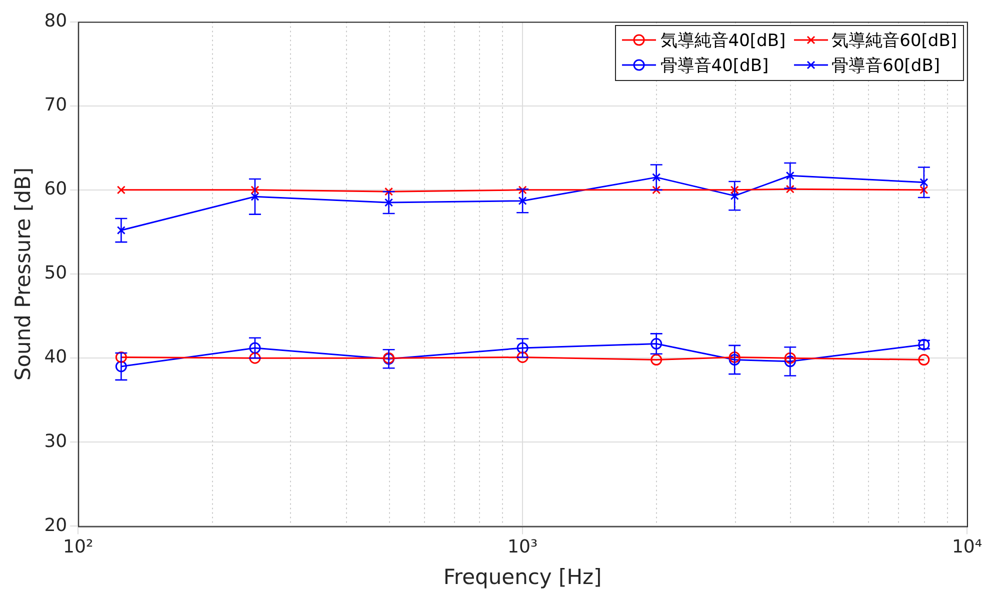  I want to click on x-tick-label: 10², so click(78, 547).